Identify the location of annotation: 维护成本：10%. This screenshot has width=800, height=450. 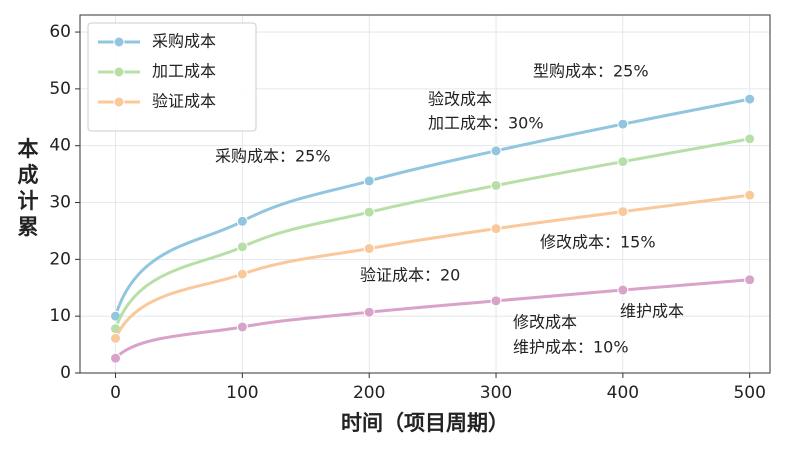
(571, 347).